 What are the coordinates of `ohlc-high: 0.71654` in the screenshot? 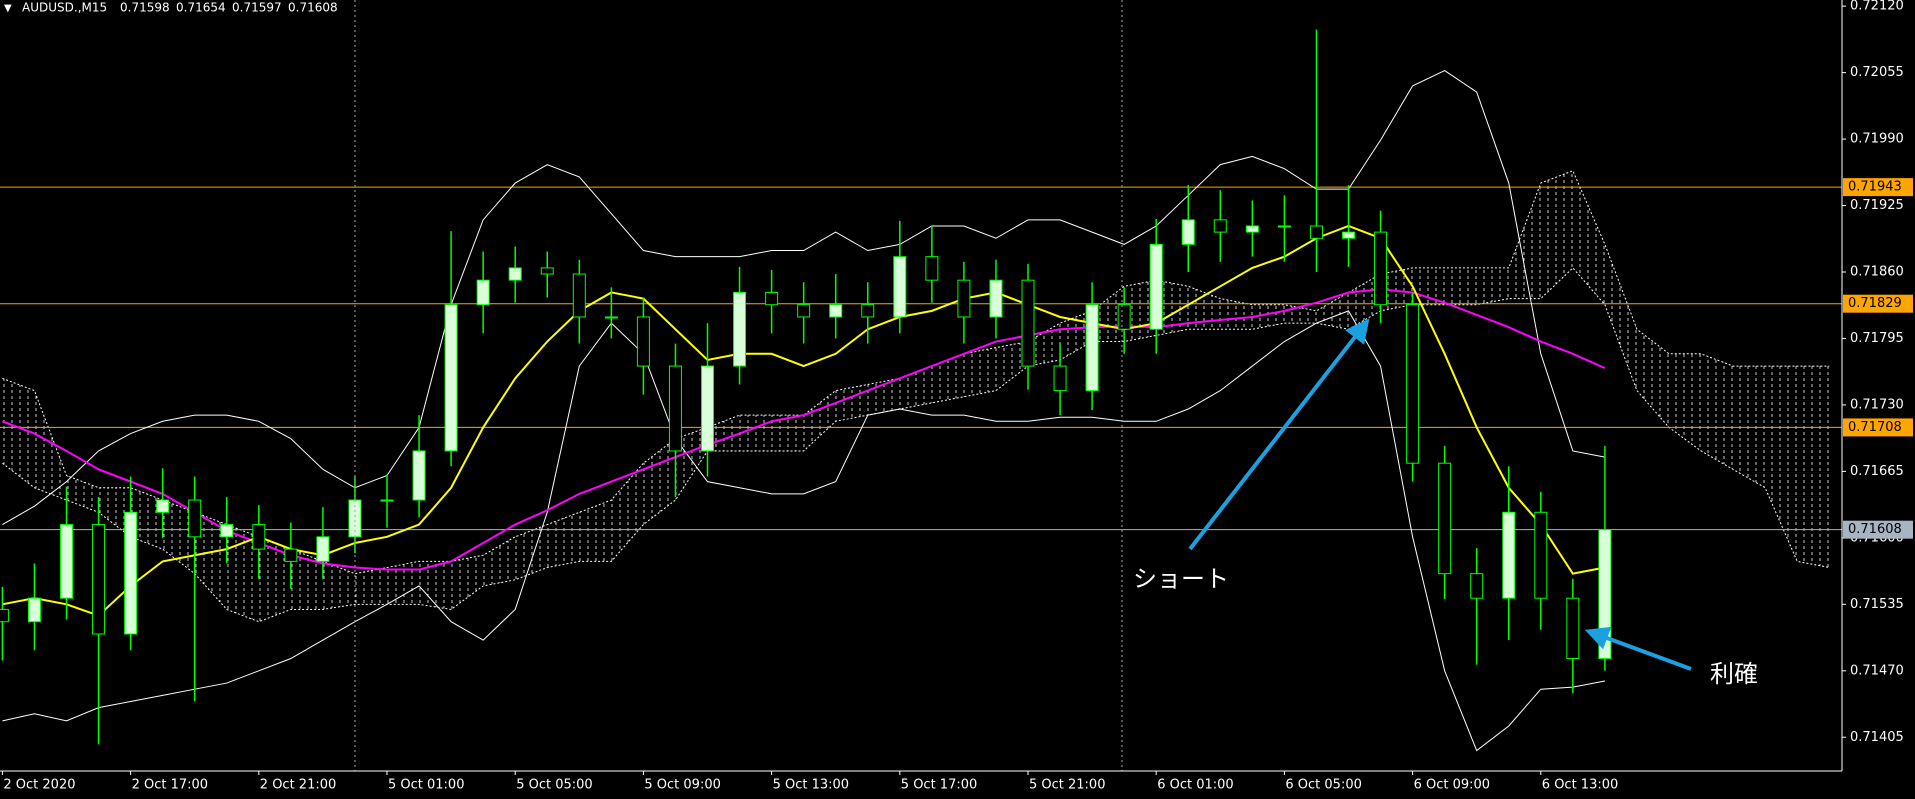 It's located at (201, 8).